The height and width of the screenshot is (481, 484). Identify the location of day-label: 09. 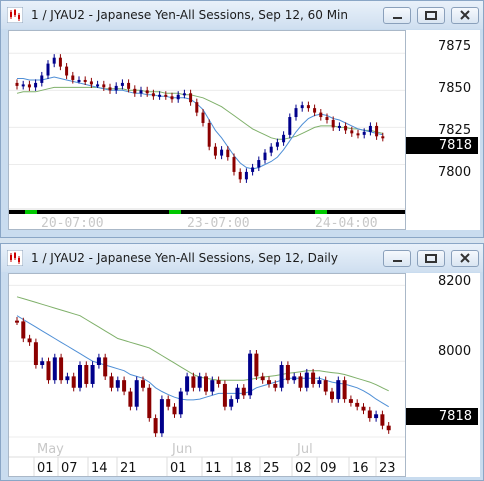
(328, 468).